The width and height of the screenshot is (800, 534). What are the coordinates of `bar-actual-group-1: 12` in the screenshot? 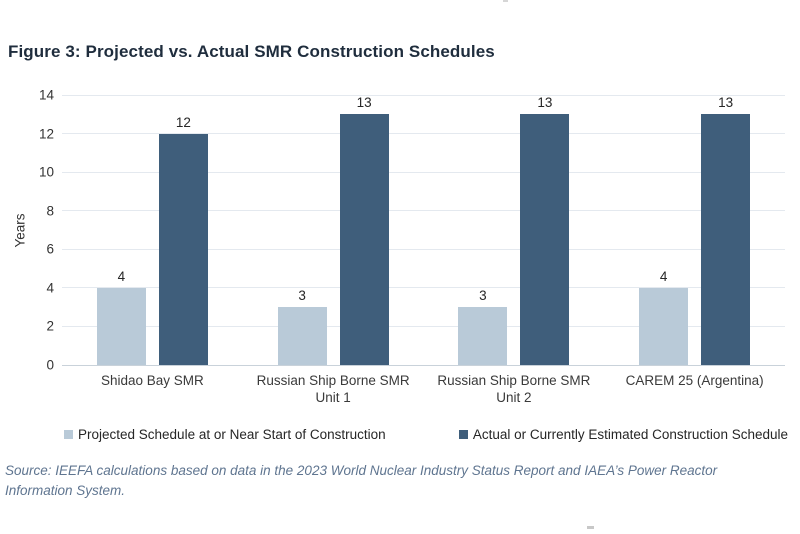 It's located at (183, 240).